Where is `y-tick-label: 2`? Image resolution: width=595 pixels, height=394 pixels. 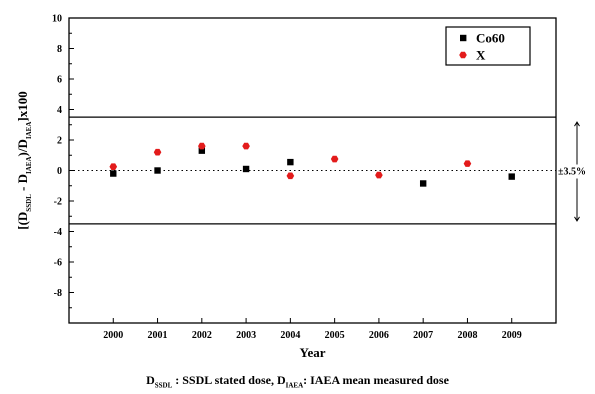 y-tick-label: 2 is located at coordinates (59, 141).